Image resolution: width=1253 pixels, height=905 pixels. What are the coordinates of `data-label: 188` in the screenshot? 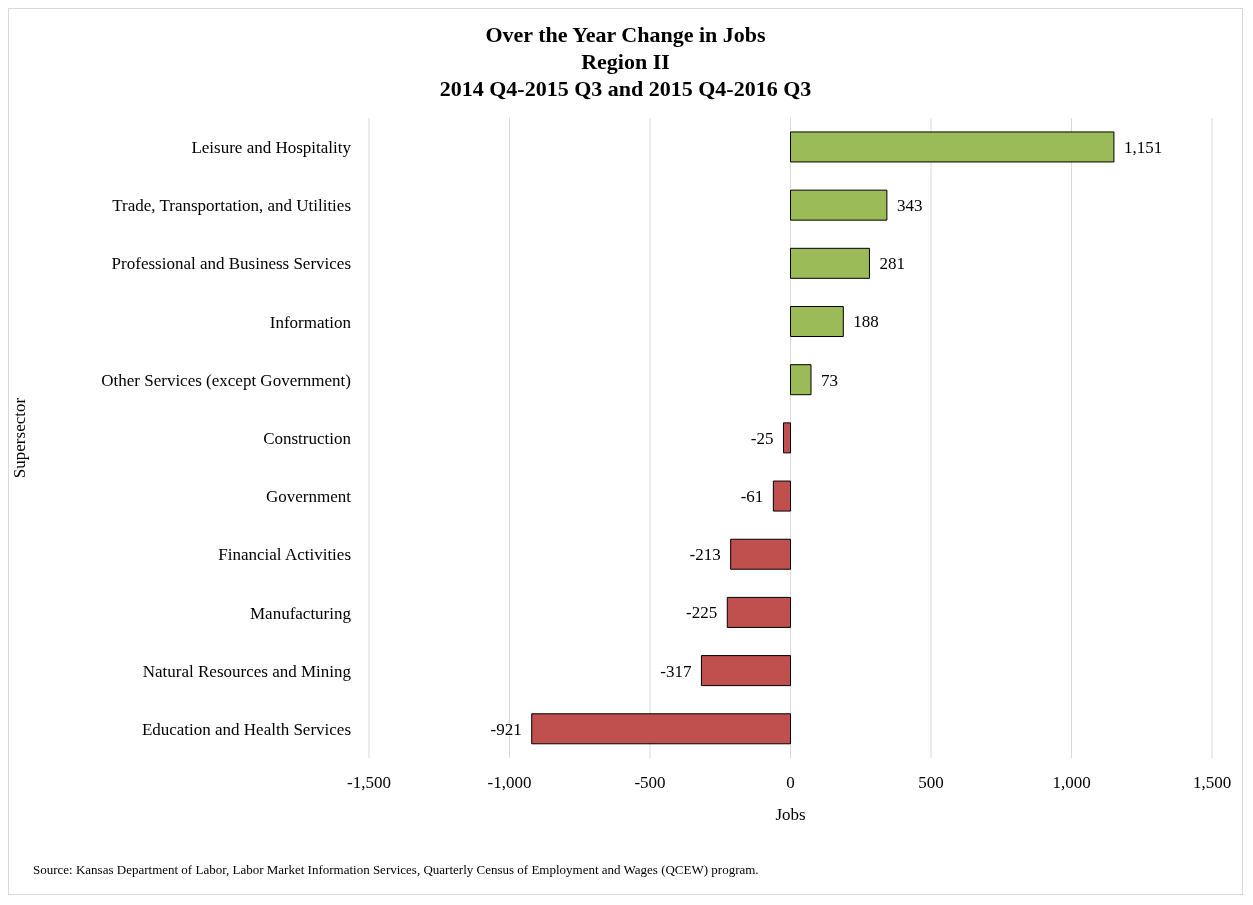 It's located at (866, 322).